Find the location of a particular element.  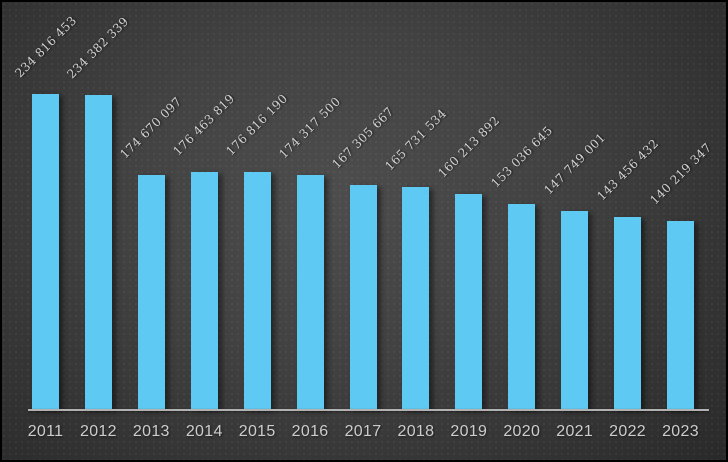

bar-2019 is located at coordinates (469, 301).